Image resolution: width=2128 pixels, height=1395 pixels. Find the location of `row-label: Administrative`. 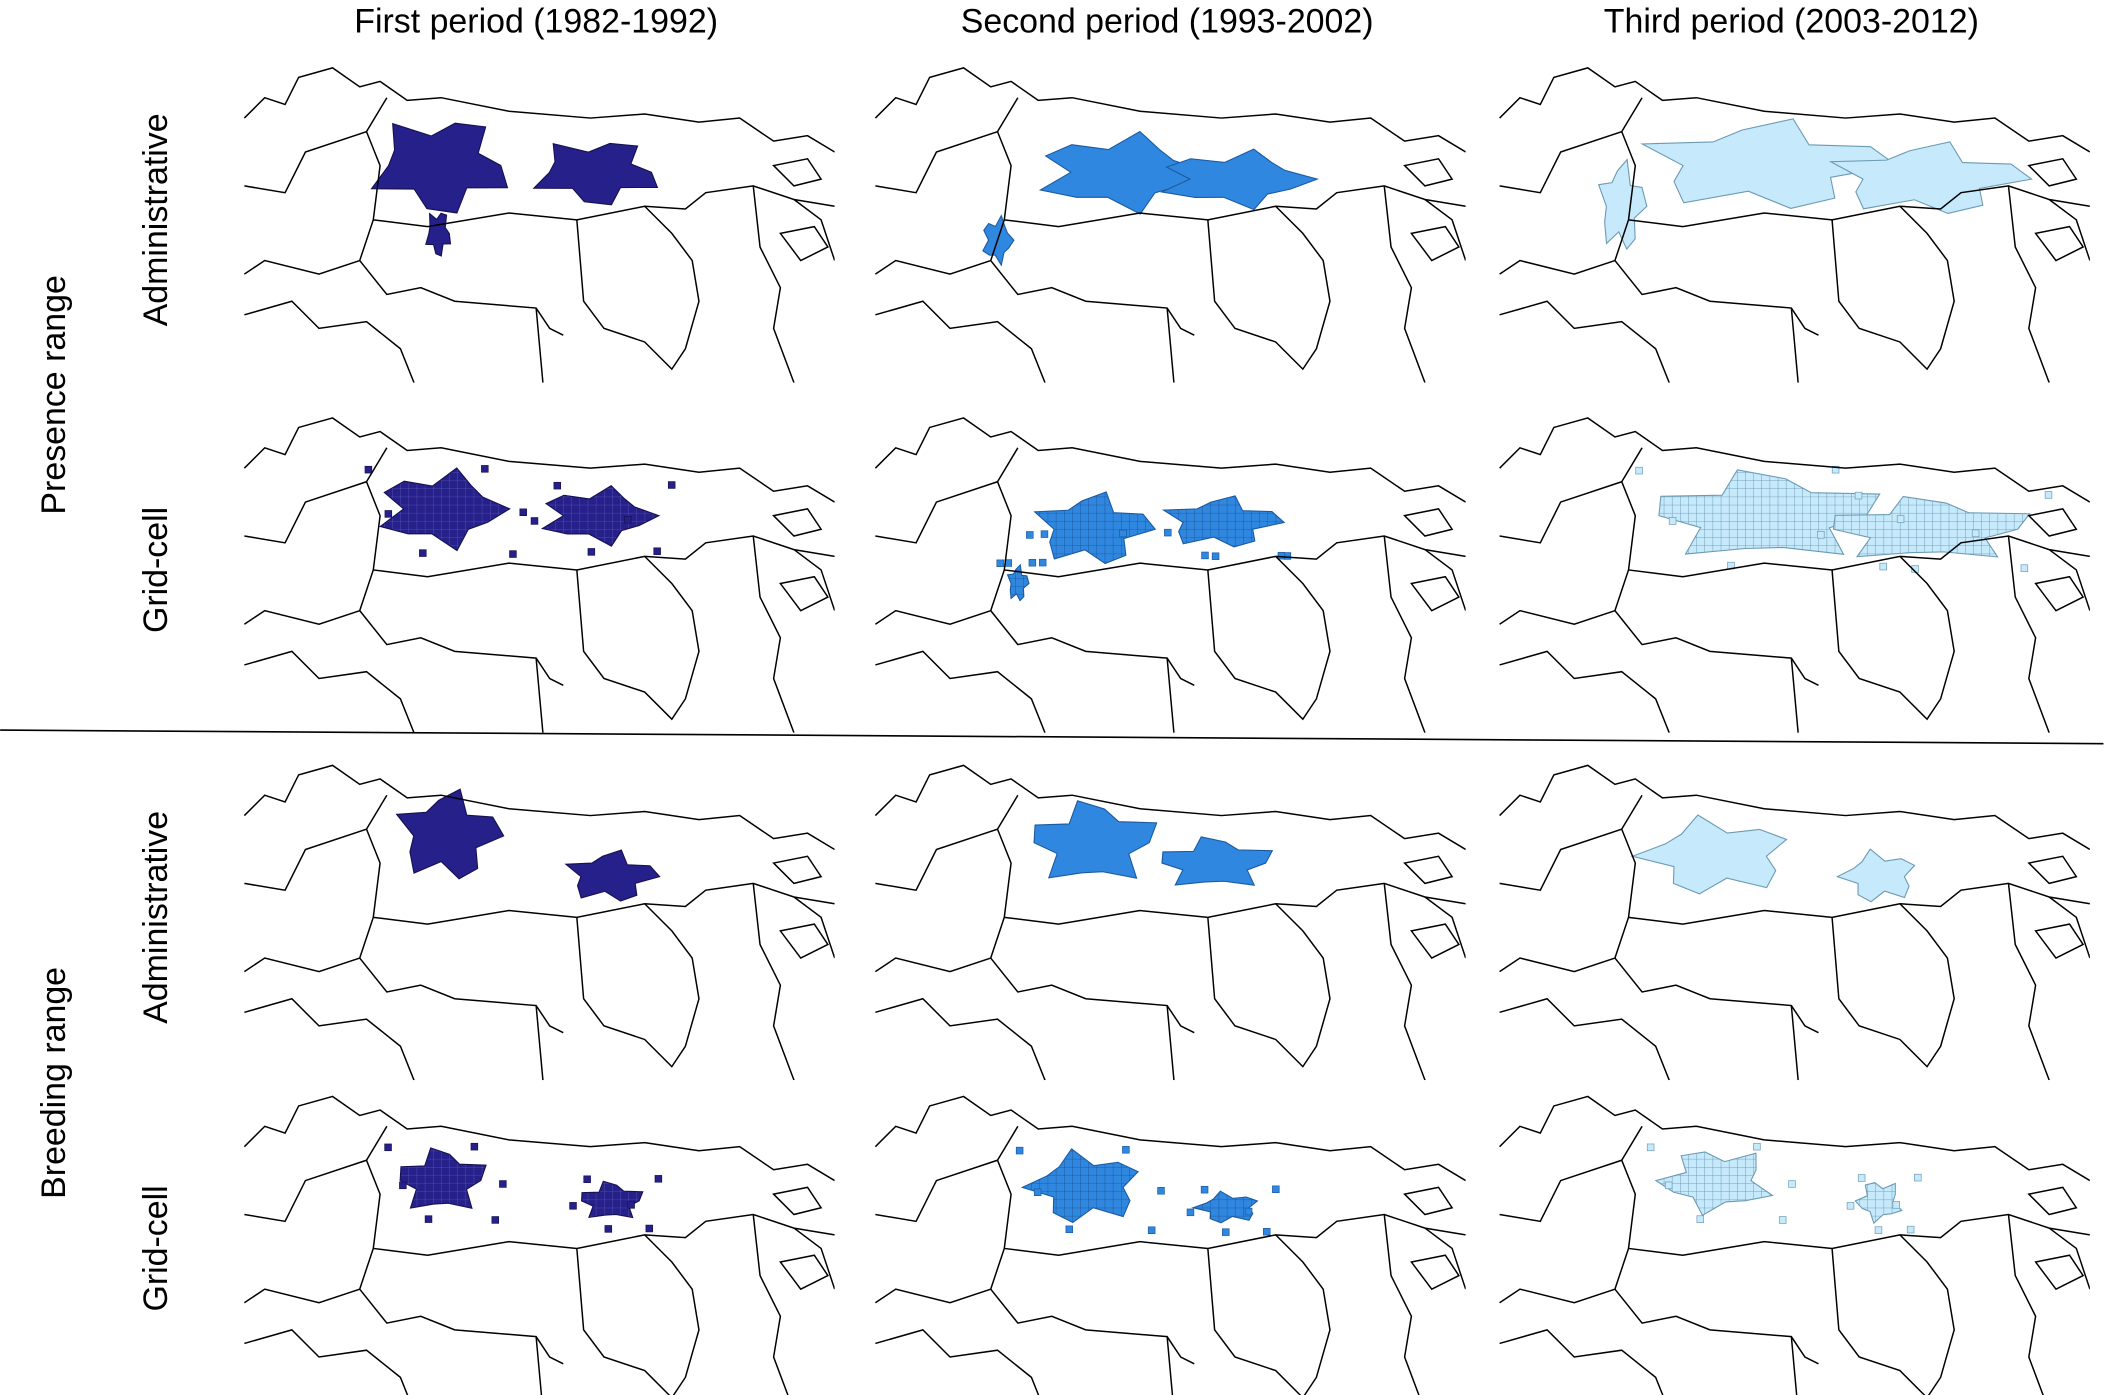

row-label: Administrative is located at coordinates (156, 917).